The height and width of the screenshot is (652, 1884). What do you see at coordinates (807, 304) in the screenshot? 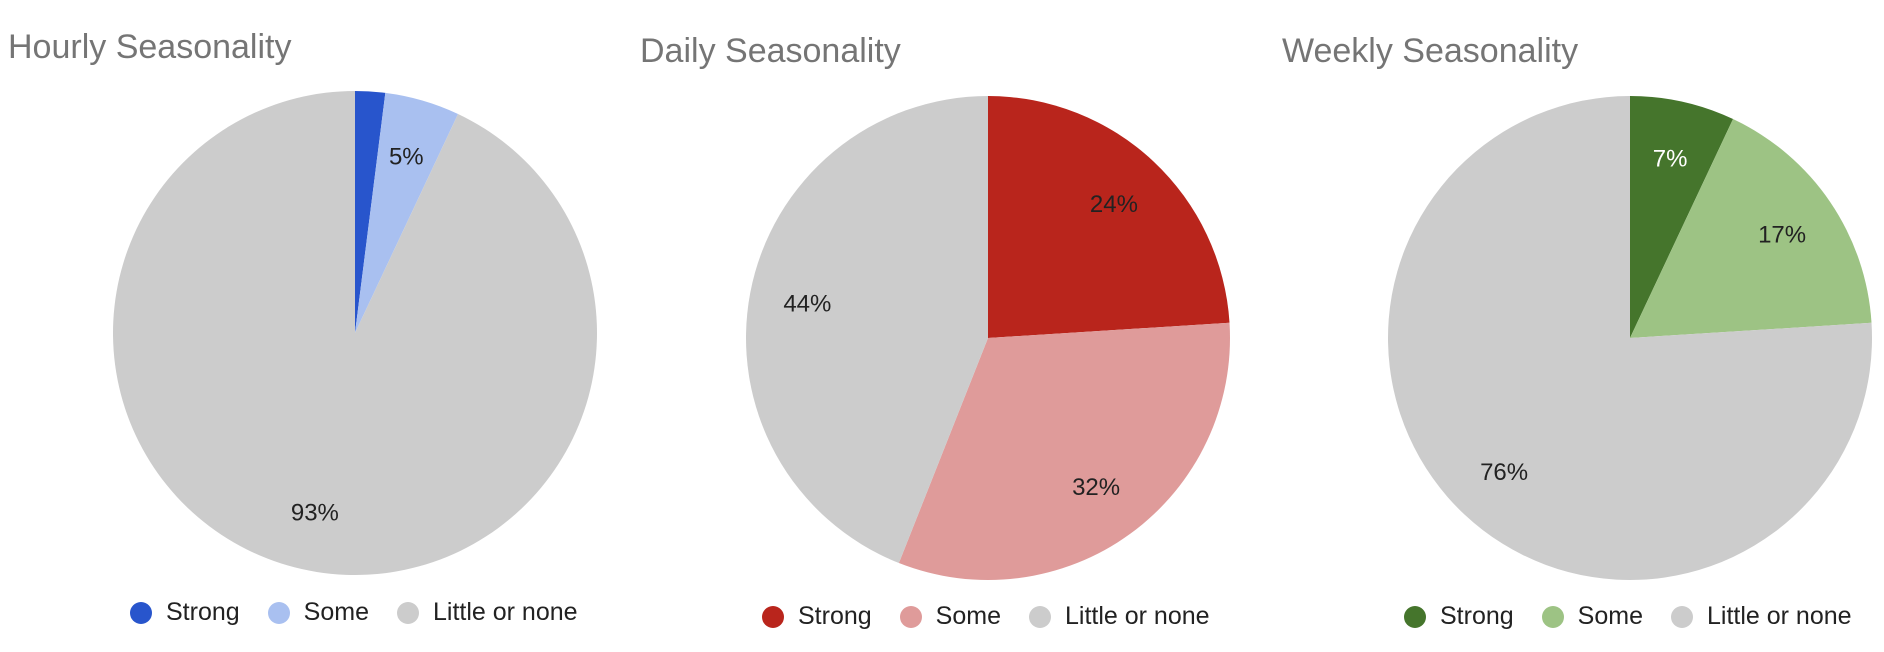
I see `slice-label-little-or-none: 44%` at bounding box center [807, 304].